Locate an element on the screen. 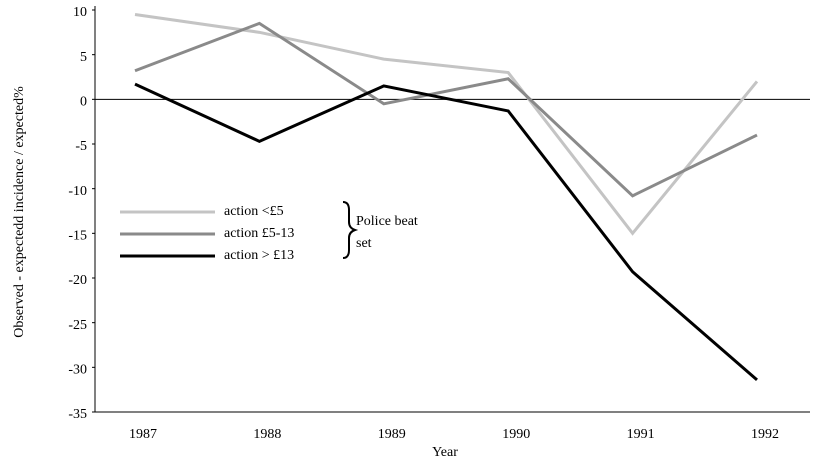 Image resolution: width=814 pixels, height=464 pixels. legend-label: action <£5 is located at coordinates (254, 211).